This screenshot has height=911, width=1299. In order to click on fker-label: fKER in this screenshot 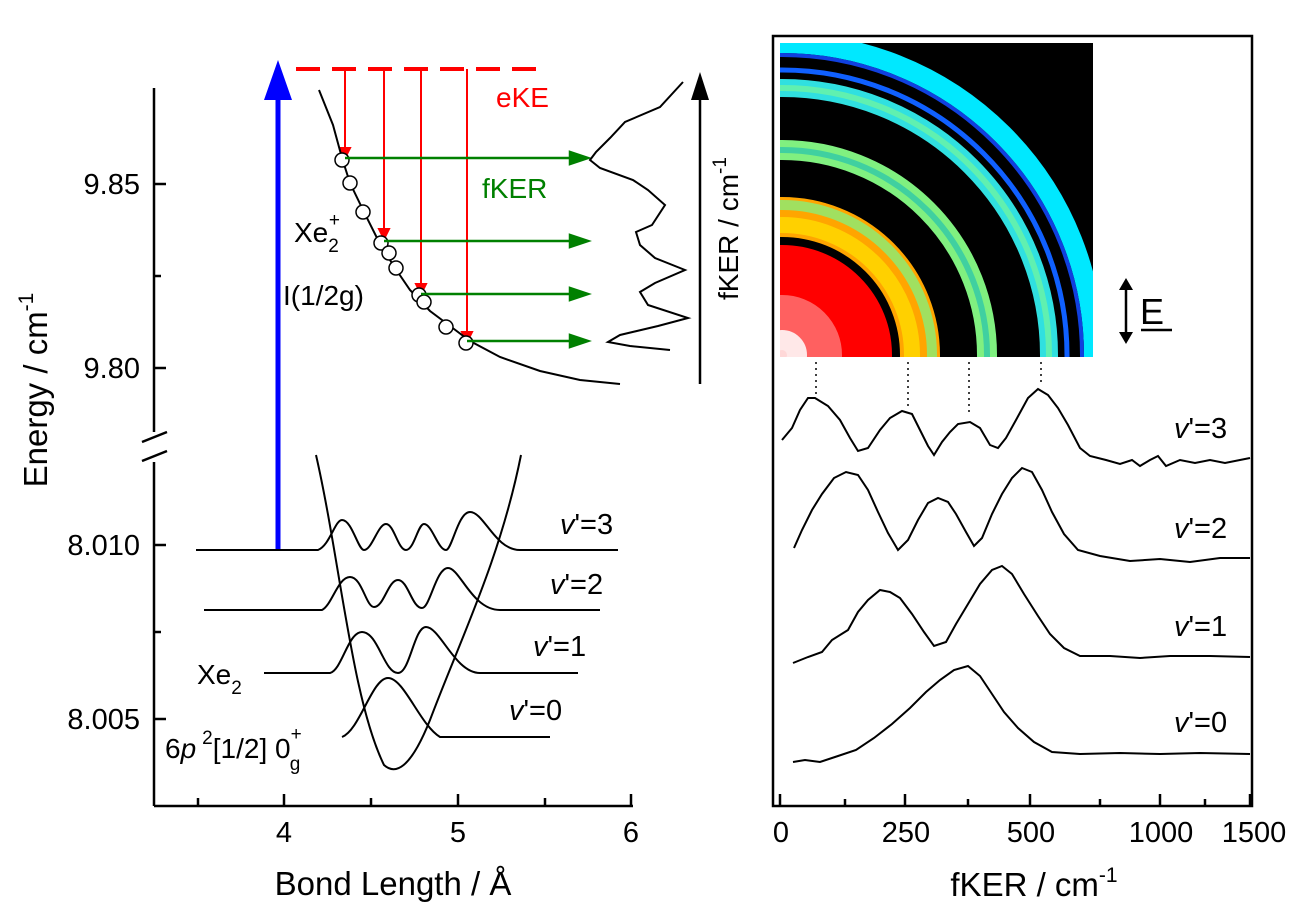, I will do `click(514, 188)`.